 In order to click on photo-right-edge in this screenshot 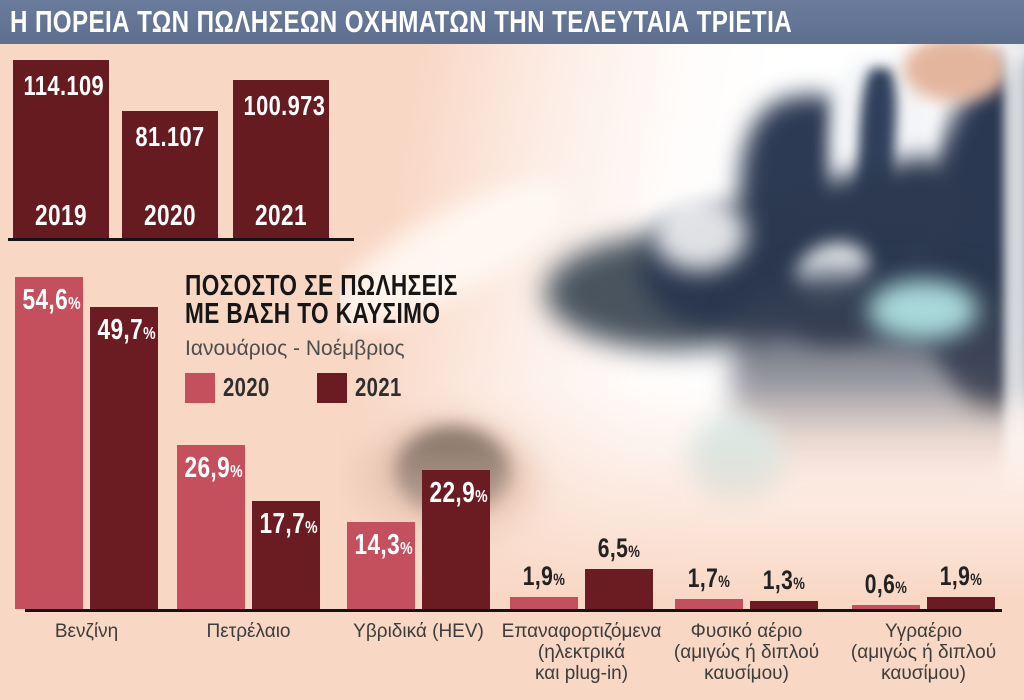, I will do `click(1014, 328)`.